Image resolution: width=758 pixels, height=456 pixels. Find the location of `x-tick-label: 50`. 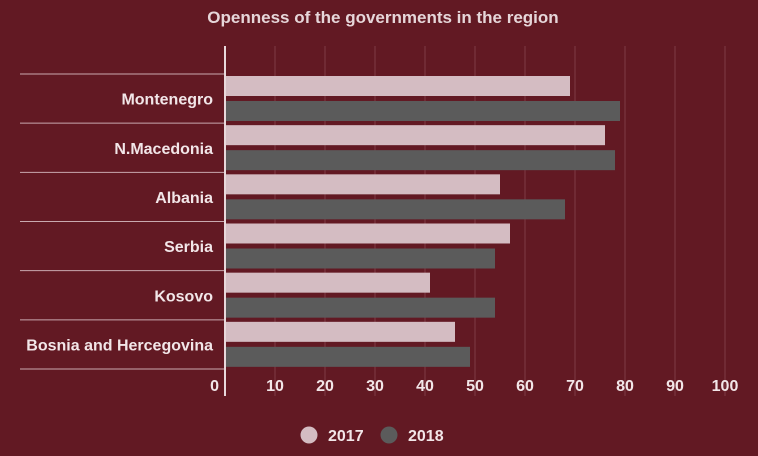

x-tick-label: 50 is located at coordinates (475, 386).